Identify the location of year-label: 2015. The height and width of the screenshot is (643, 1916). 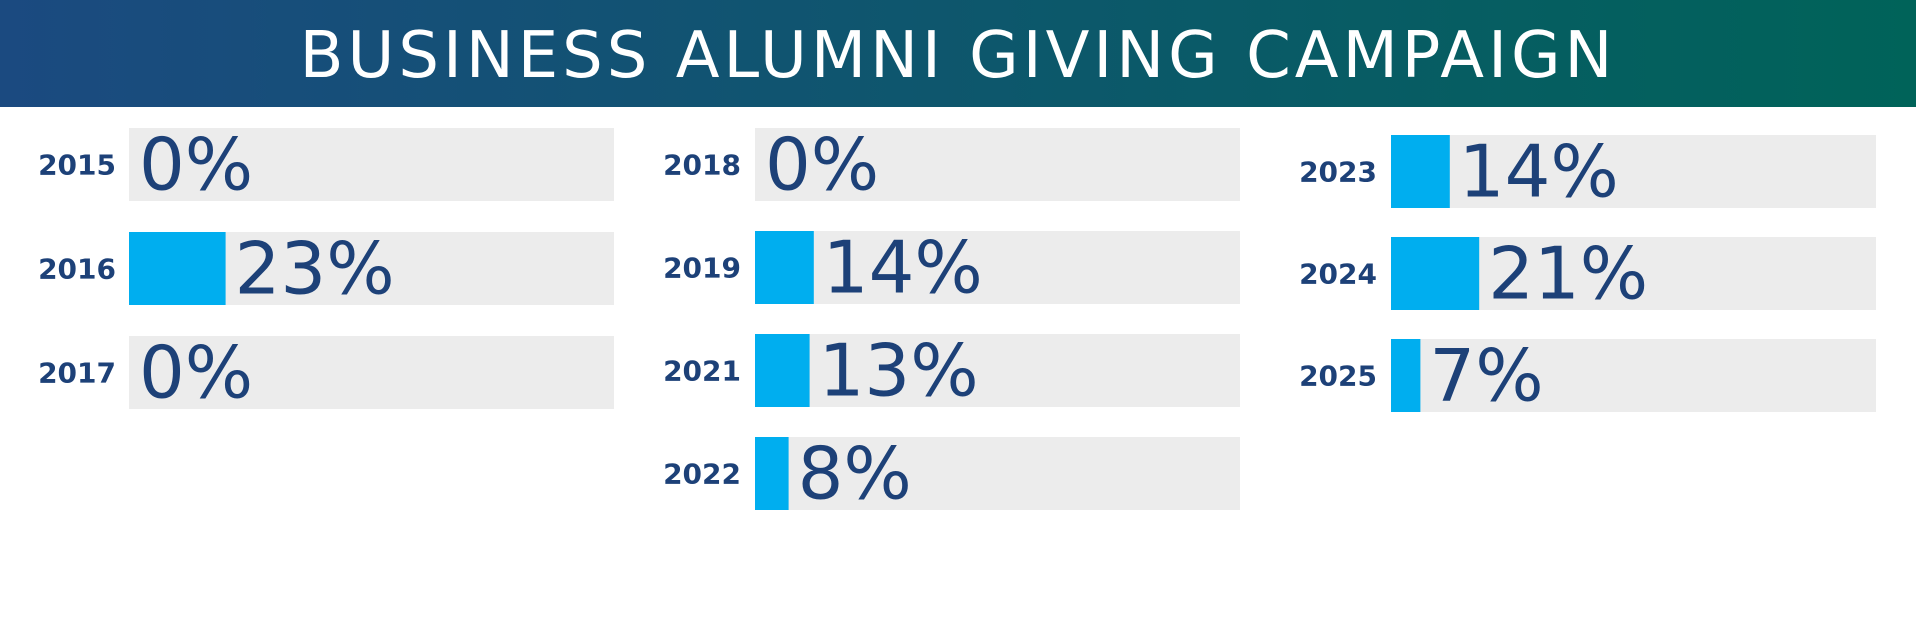
(77, 165).